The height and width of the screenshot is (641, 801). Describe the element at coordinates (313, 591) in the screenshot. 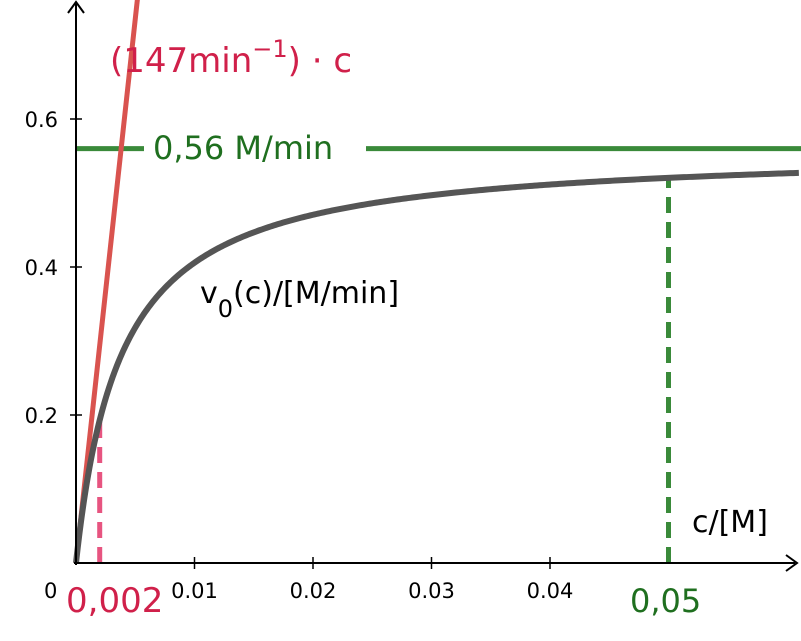

I see `x-tick-label-1: 0.02` at that location.